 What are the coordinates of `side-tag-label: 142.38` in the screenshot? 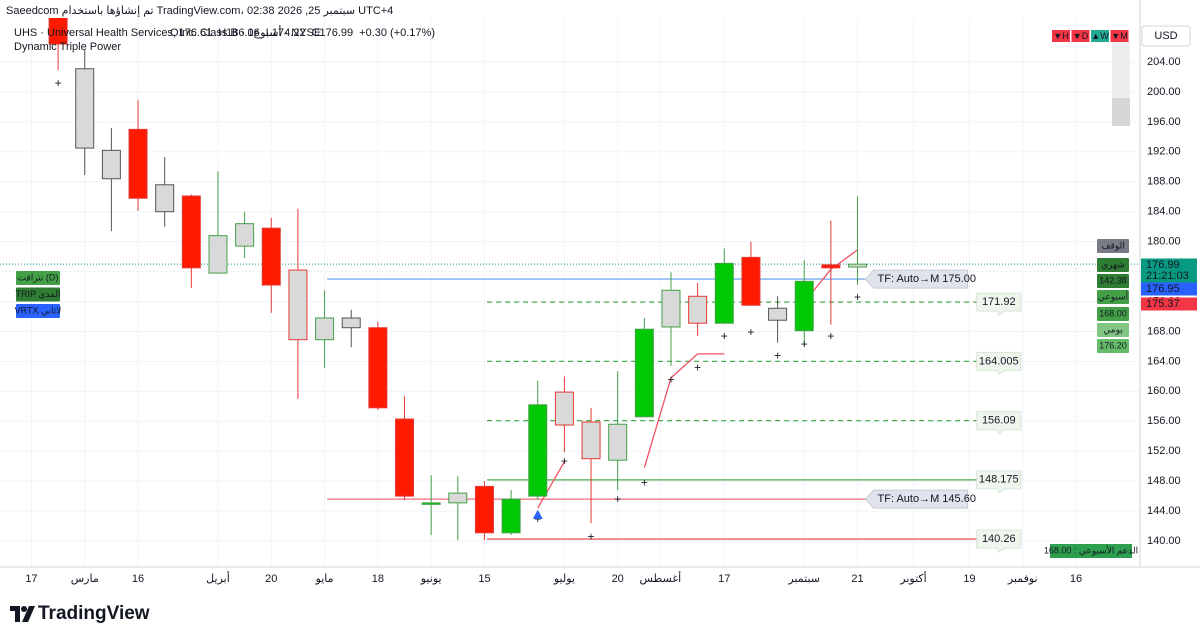 It's located at (1113, 280).